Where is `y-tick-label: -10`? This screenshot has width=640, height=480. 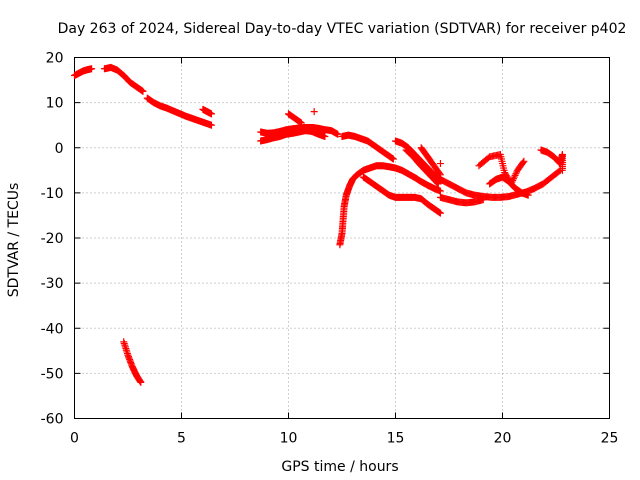
y-tick-label: -10 is located at coordinates (52, 194).